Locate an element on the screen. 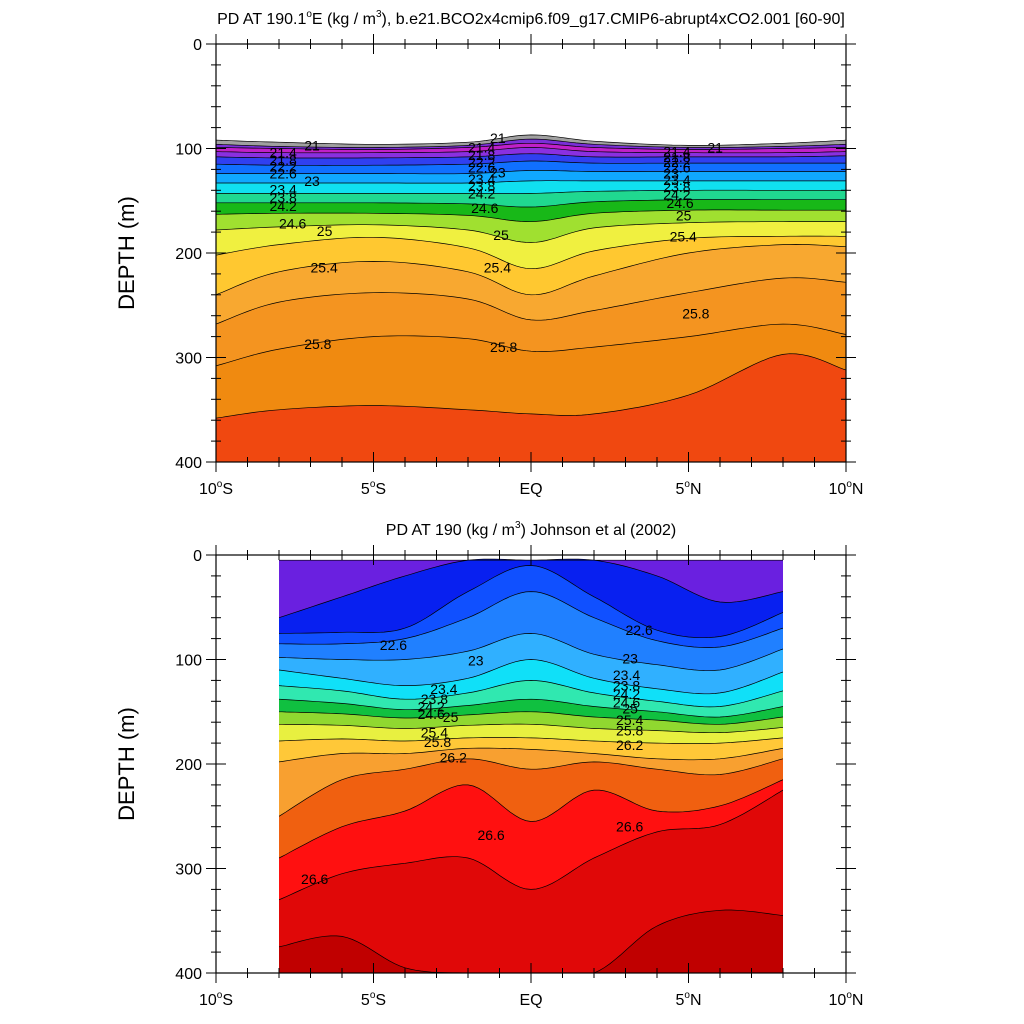  chart-title: PD AT 190 (kg / m3) Johnson et al (2002) is located at coordinates (531, 529).